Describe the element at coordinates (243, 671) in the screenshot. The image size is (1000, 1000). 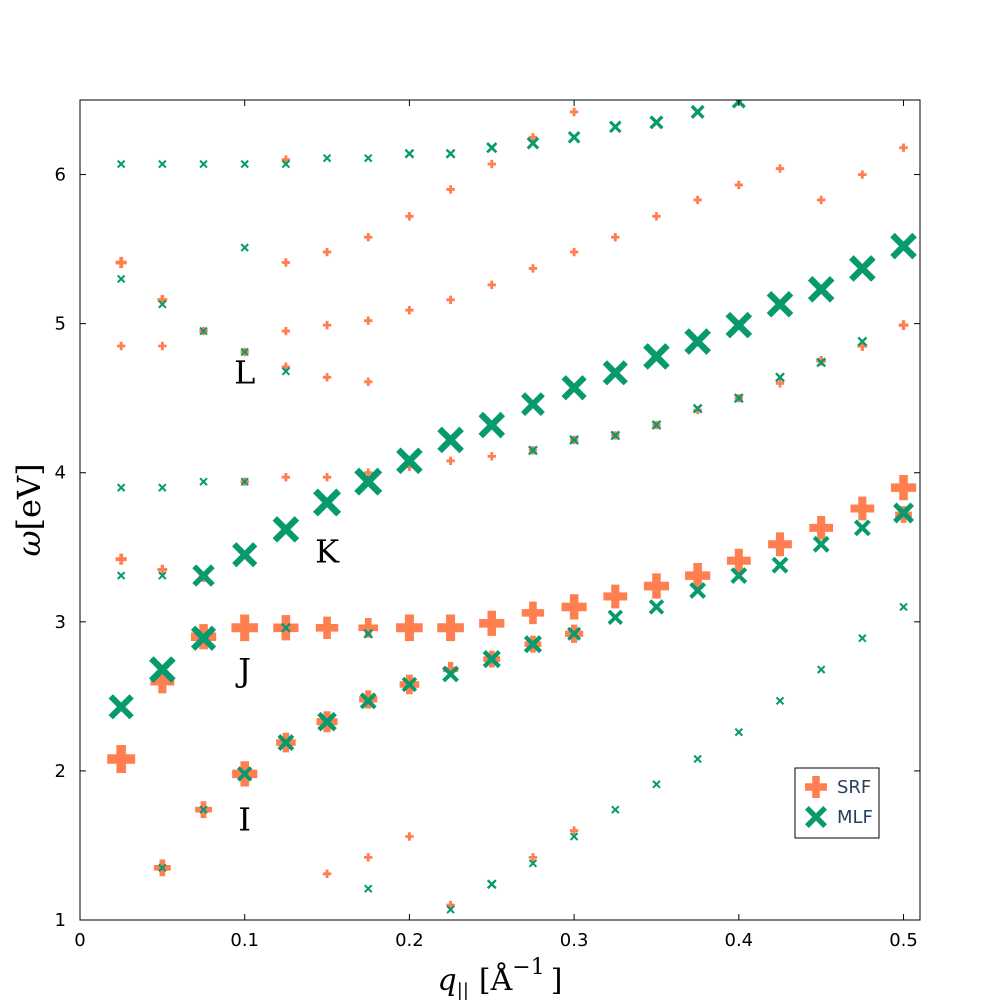
I see `region-label-j: J` at that location.